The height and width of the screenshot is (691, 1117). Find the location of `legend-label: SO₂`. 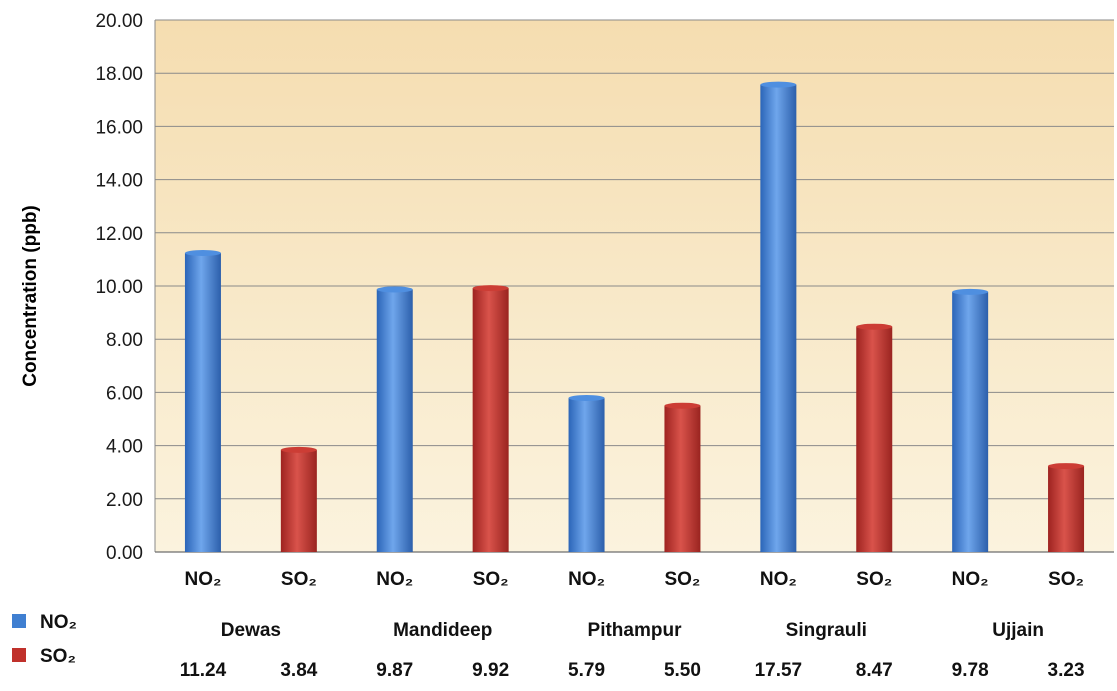

legend-label: SO₂ is located at coordinates (58, 656).